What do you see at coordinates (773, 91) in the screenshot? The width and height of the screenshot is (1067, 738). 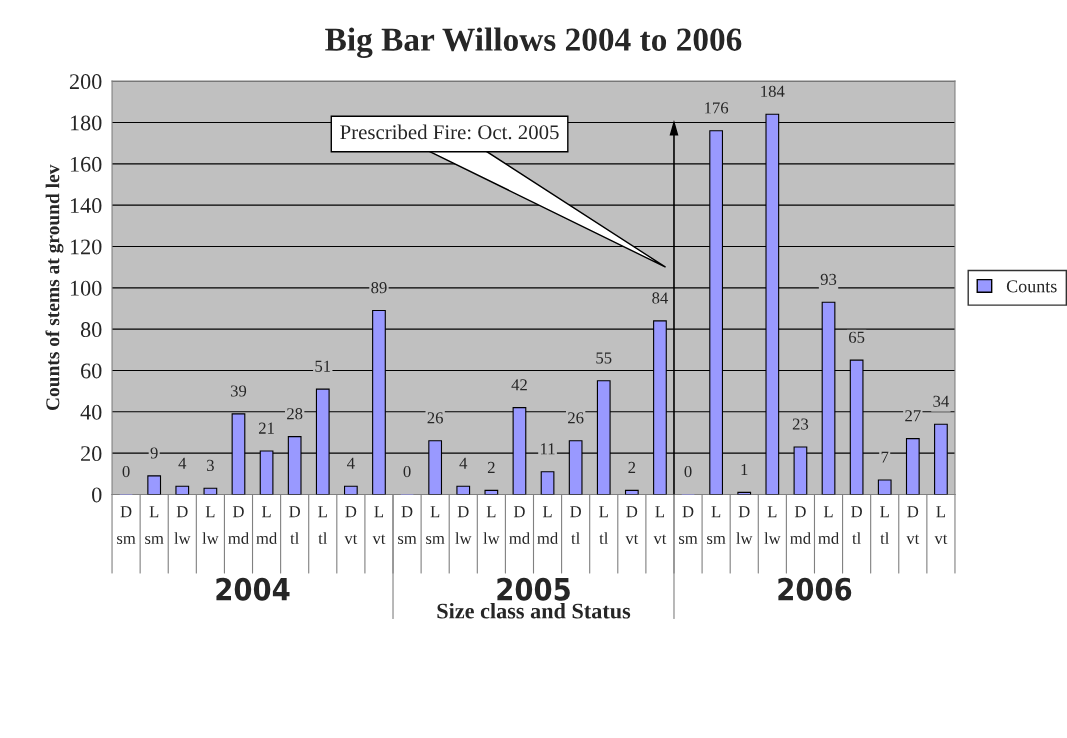 I see `data-label: 184` at bounding box center [773, 91].